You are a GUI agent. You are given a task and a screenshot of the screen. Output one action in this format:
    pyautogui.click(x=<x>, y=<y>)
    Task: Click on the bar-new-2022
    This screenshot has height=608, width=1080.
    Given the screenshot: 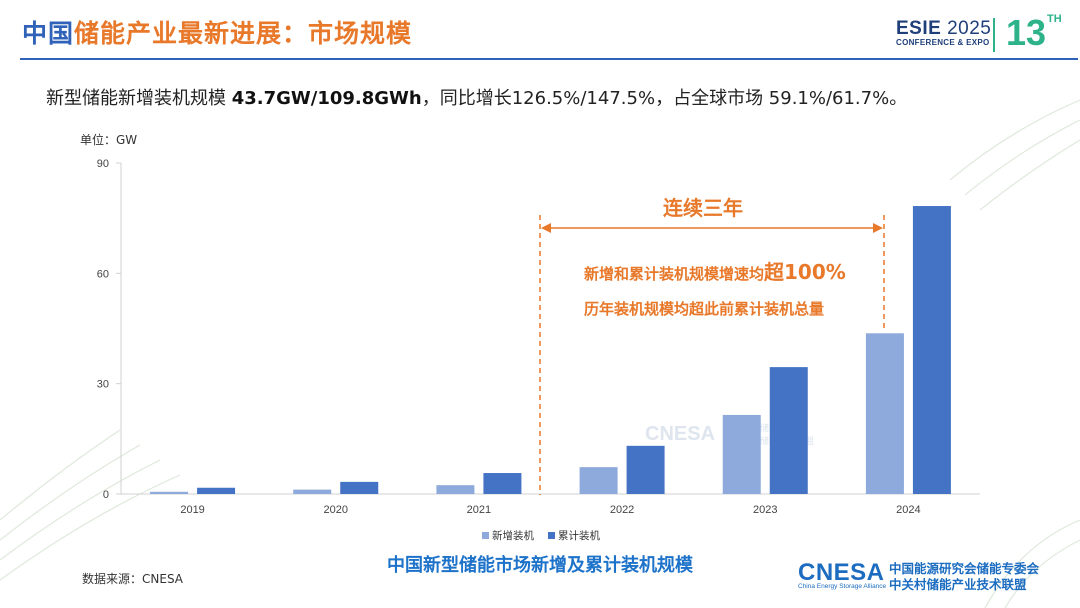 What is the action you would take?
    pyautogui.click(x=598, y=480)
    